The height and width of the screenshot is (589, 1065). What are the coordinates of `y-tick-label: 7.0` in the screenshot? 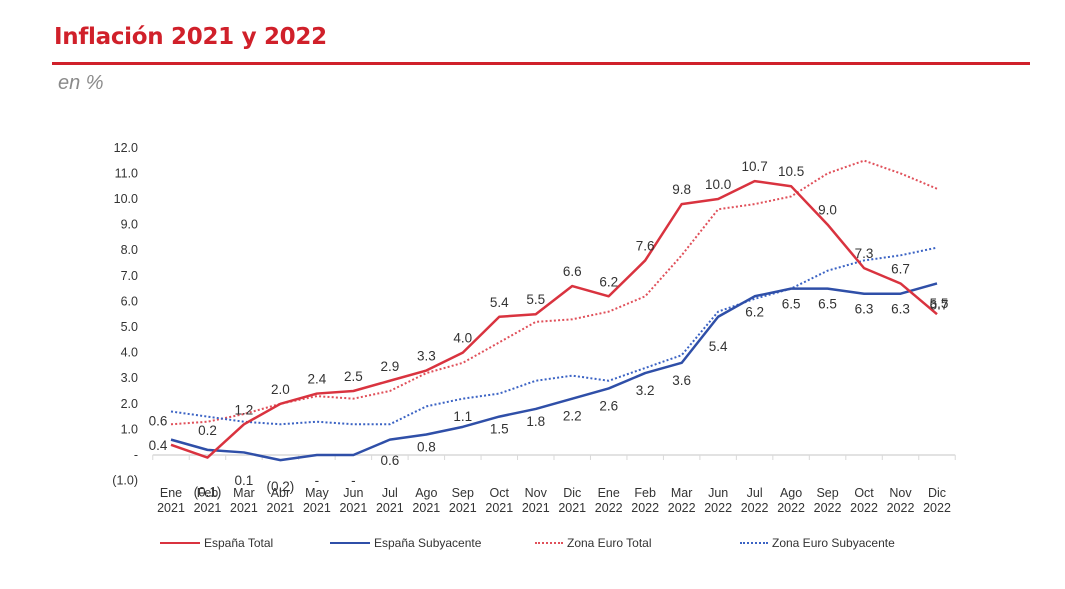 It's located at (129, 276).